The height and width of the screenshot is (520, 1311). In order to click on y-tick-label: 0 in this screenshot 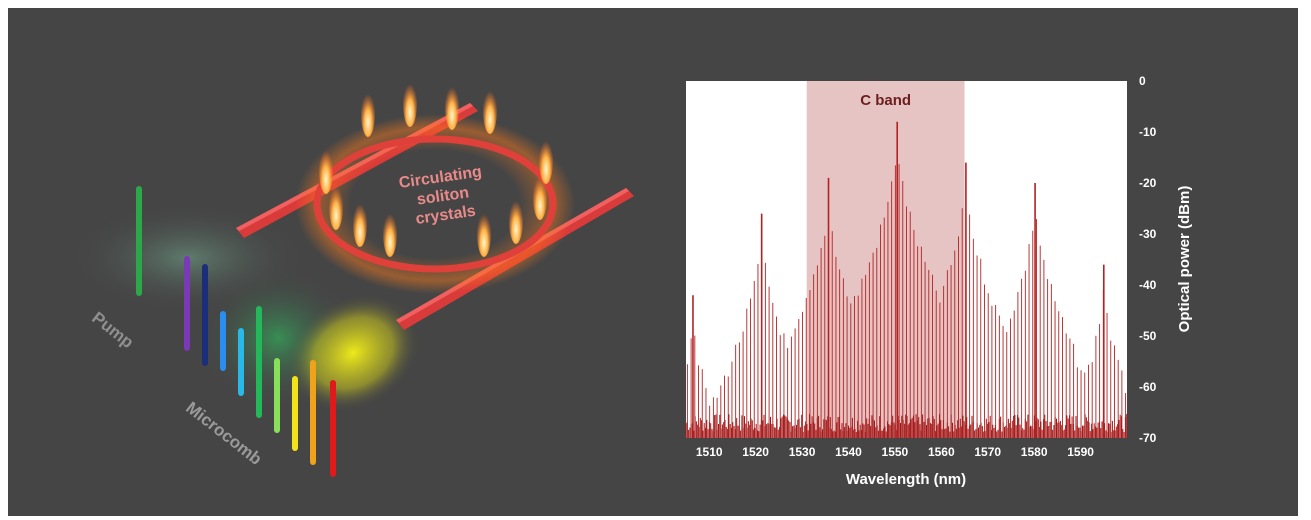, I will do `click(1142, 81)`.